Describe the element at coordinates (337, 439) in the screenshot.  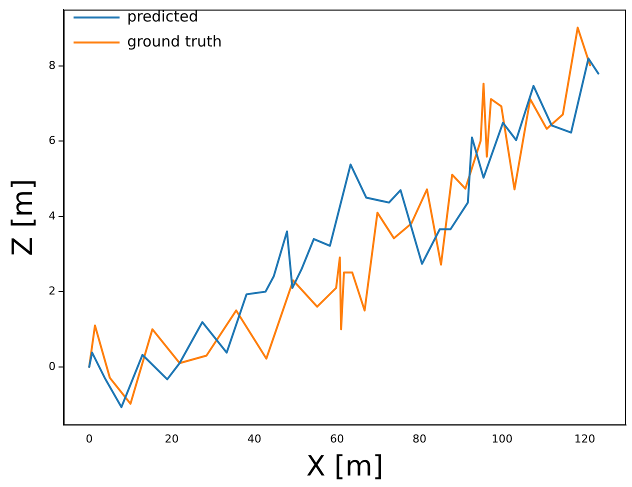
I see `x-tick-label: 60` at that location.